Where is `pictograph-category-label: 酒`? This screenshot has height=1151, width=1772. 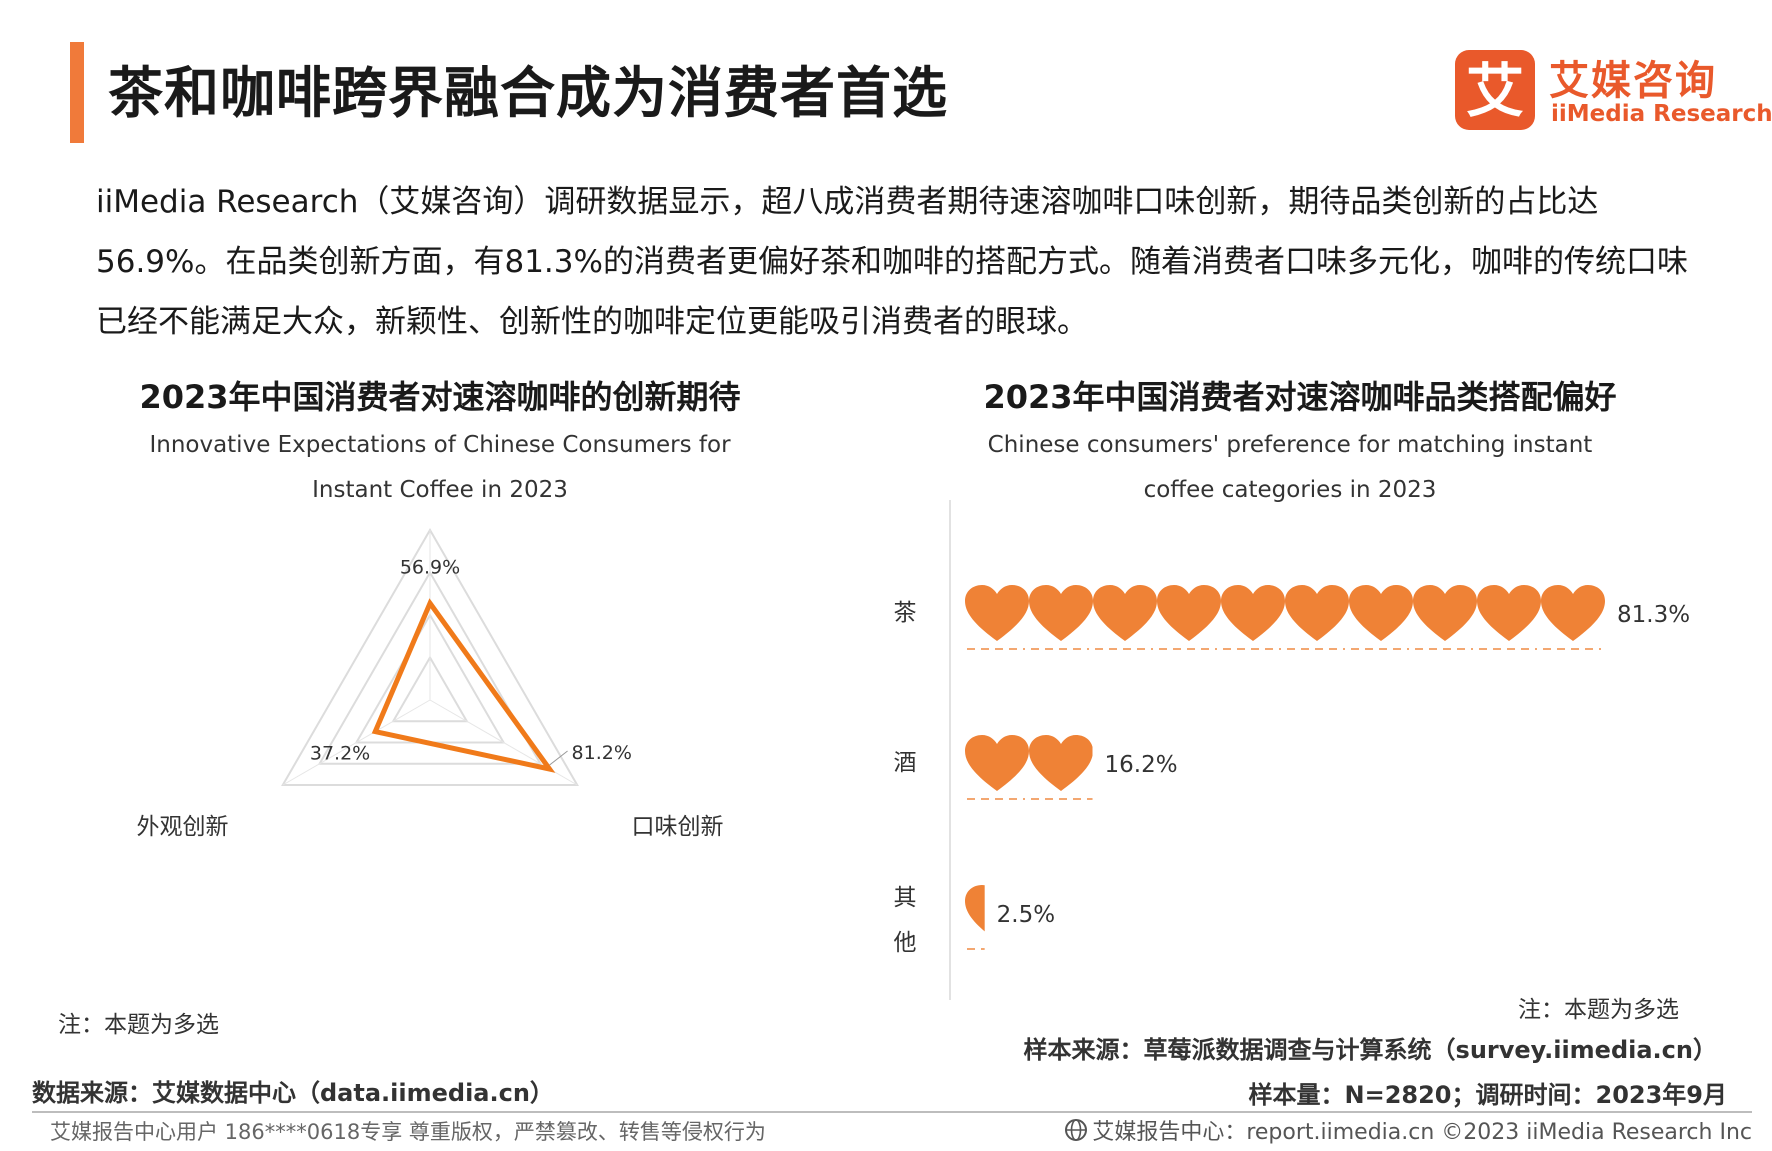
pictograph-category-label: 酒 is located at coordinates (905, 763).